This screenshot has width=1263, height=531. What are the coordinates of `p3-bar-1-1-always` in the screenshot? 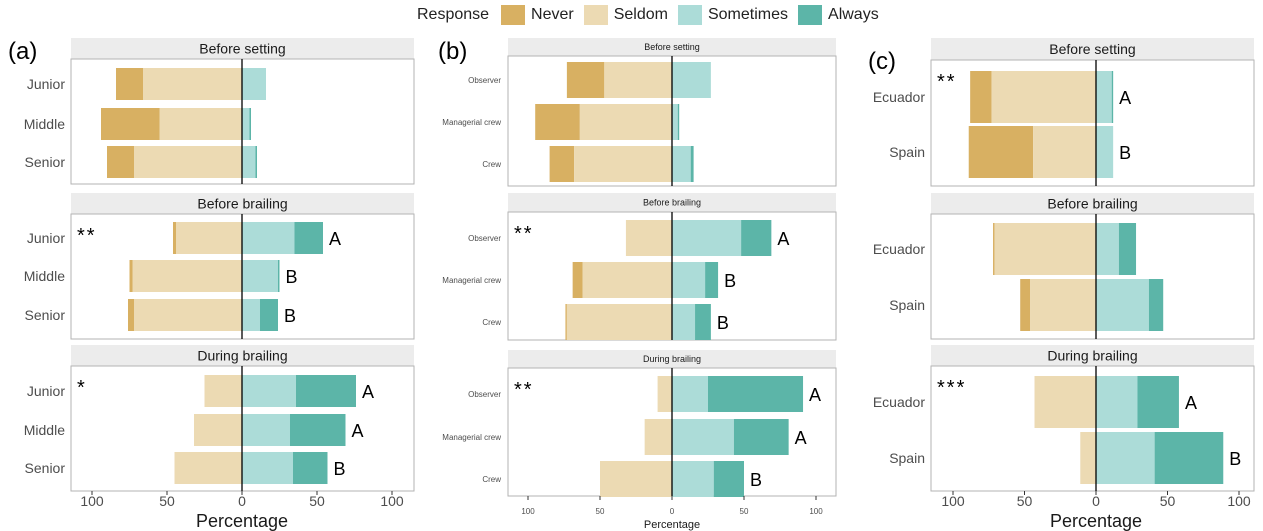 It's located at (1112, 97).